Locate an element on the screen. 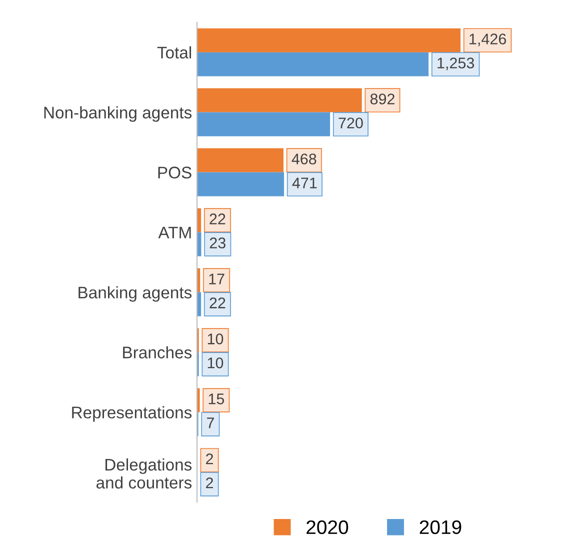 This screenshot has height=558, width=571. data-label: 720 is located at coordinates (350, 123).